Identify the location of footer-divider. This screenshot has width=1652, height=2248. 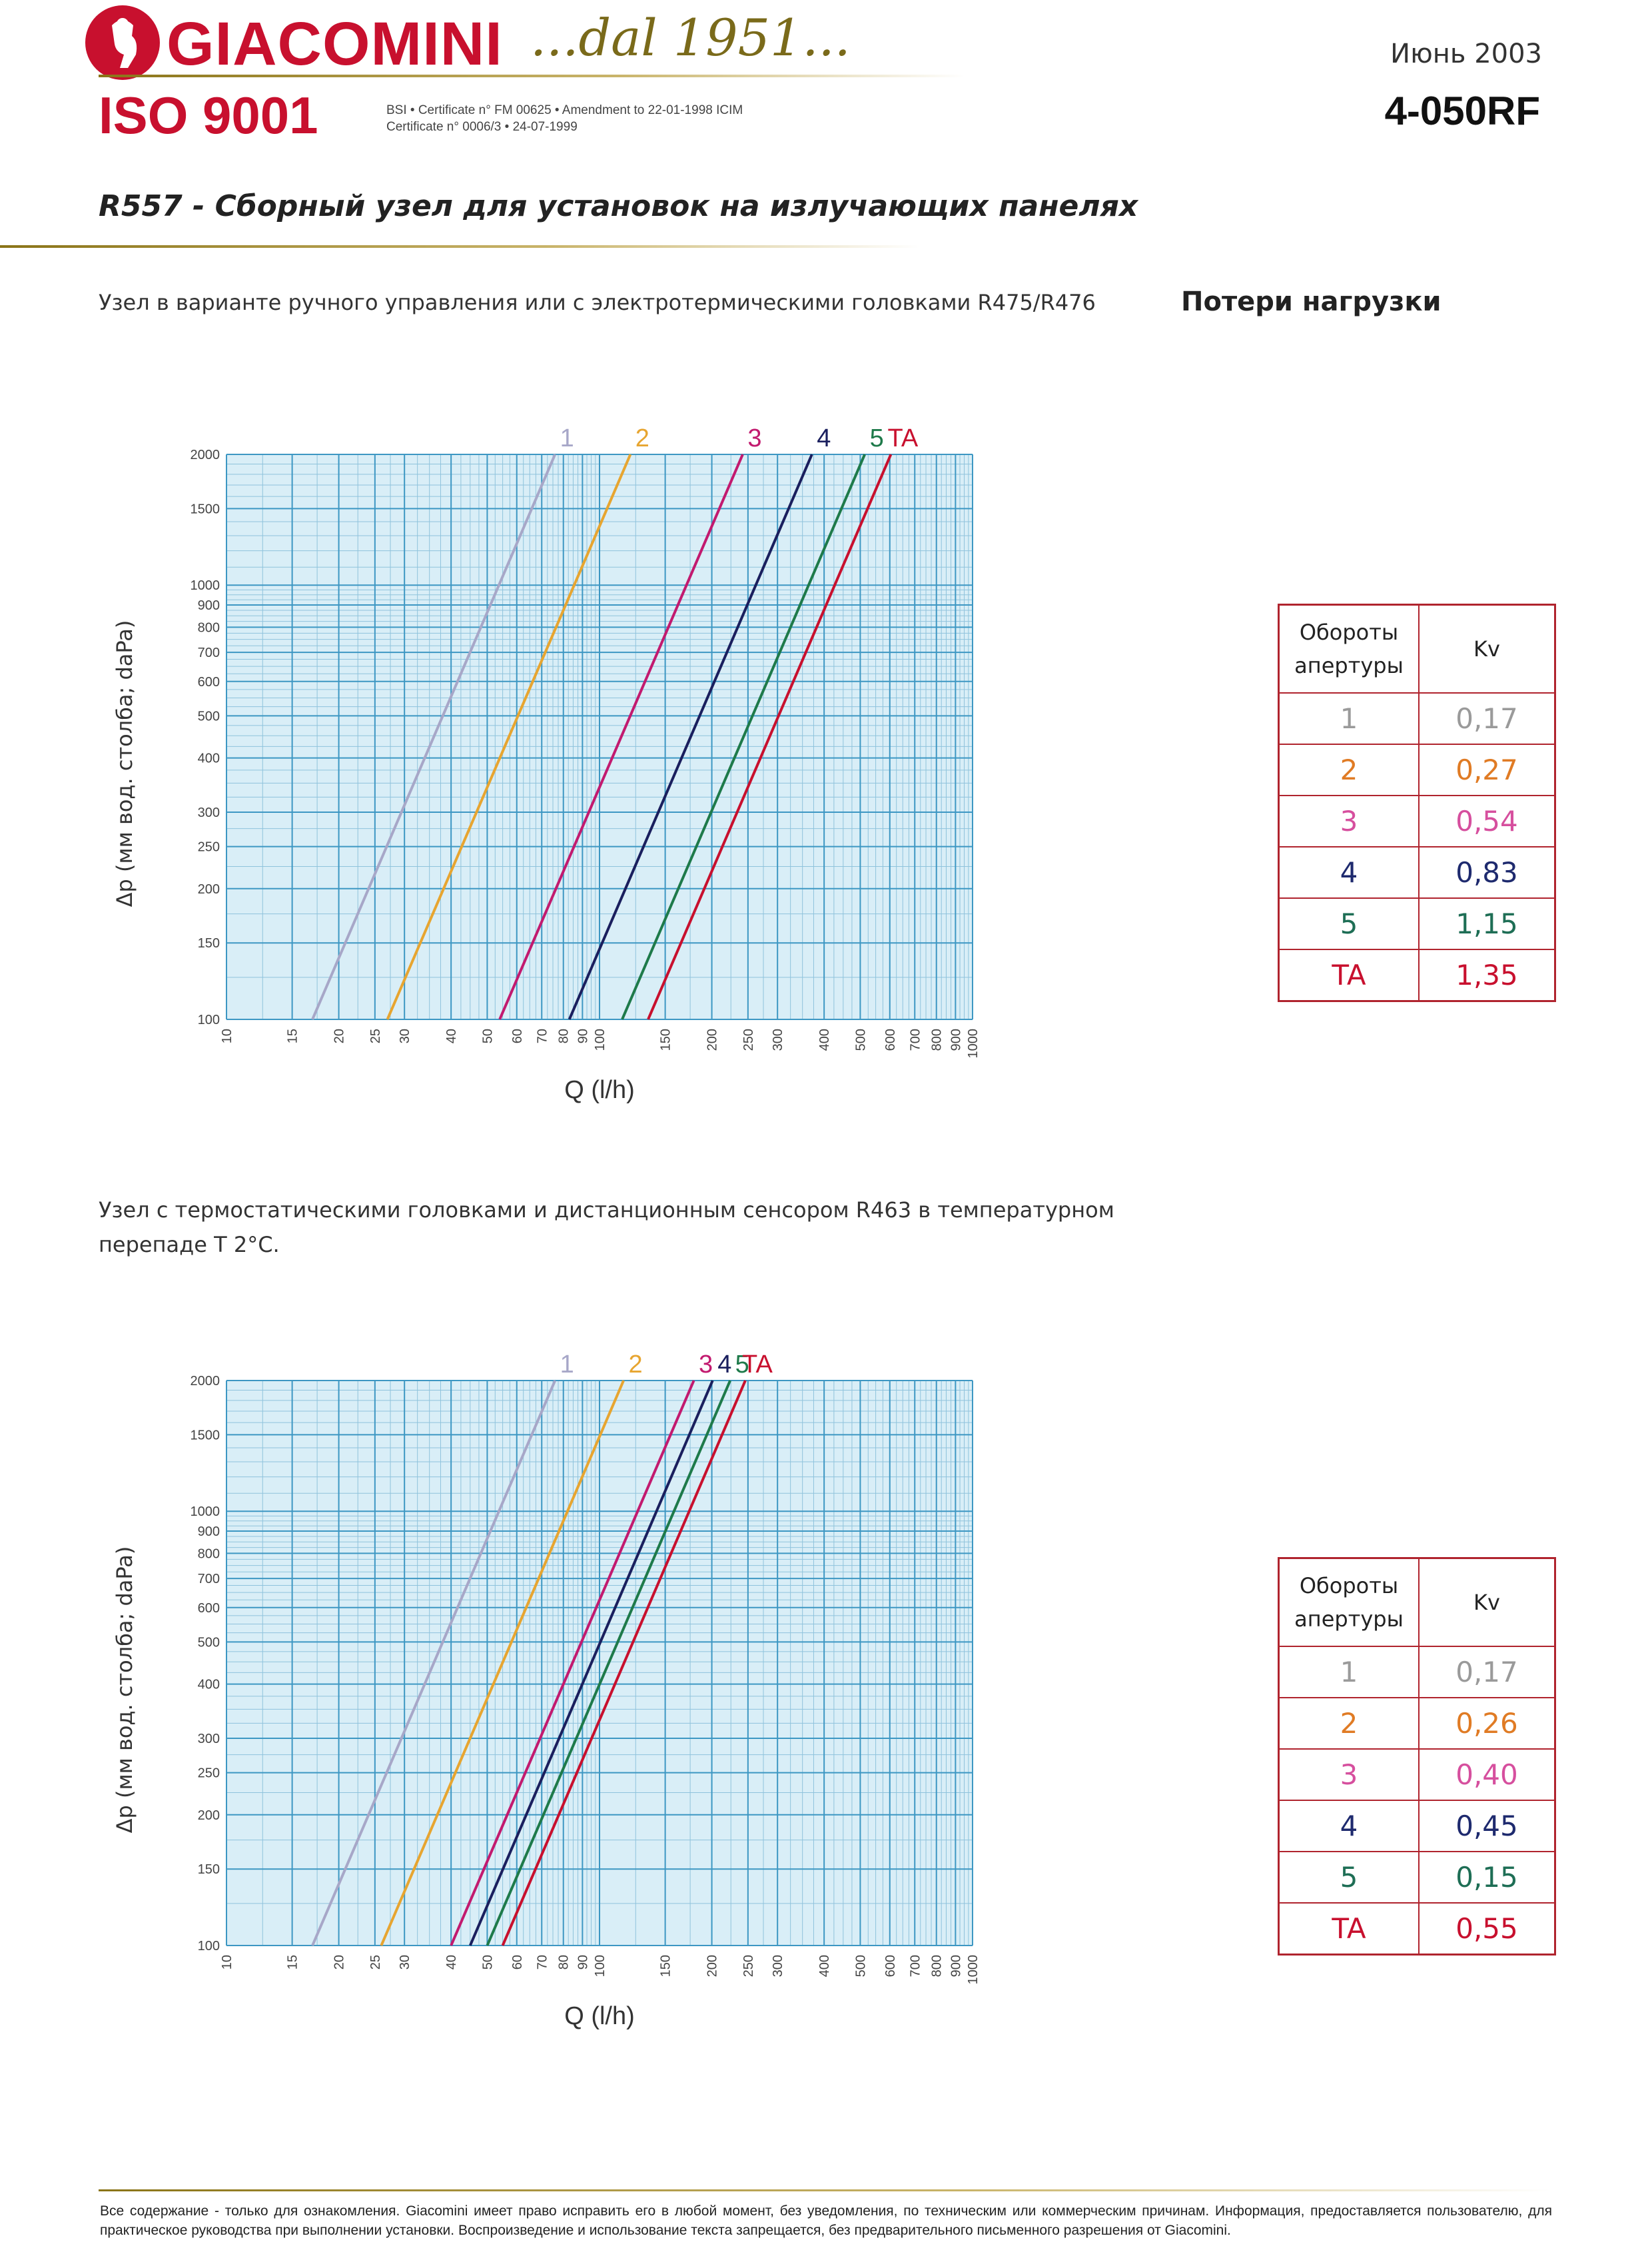
(825, 2190).